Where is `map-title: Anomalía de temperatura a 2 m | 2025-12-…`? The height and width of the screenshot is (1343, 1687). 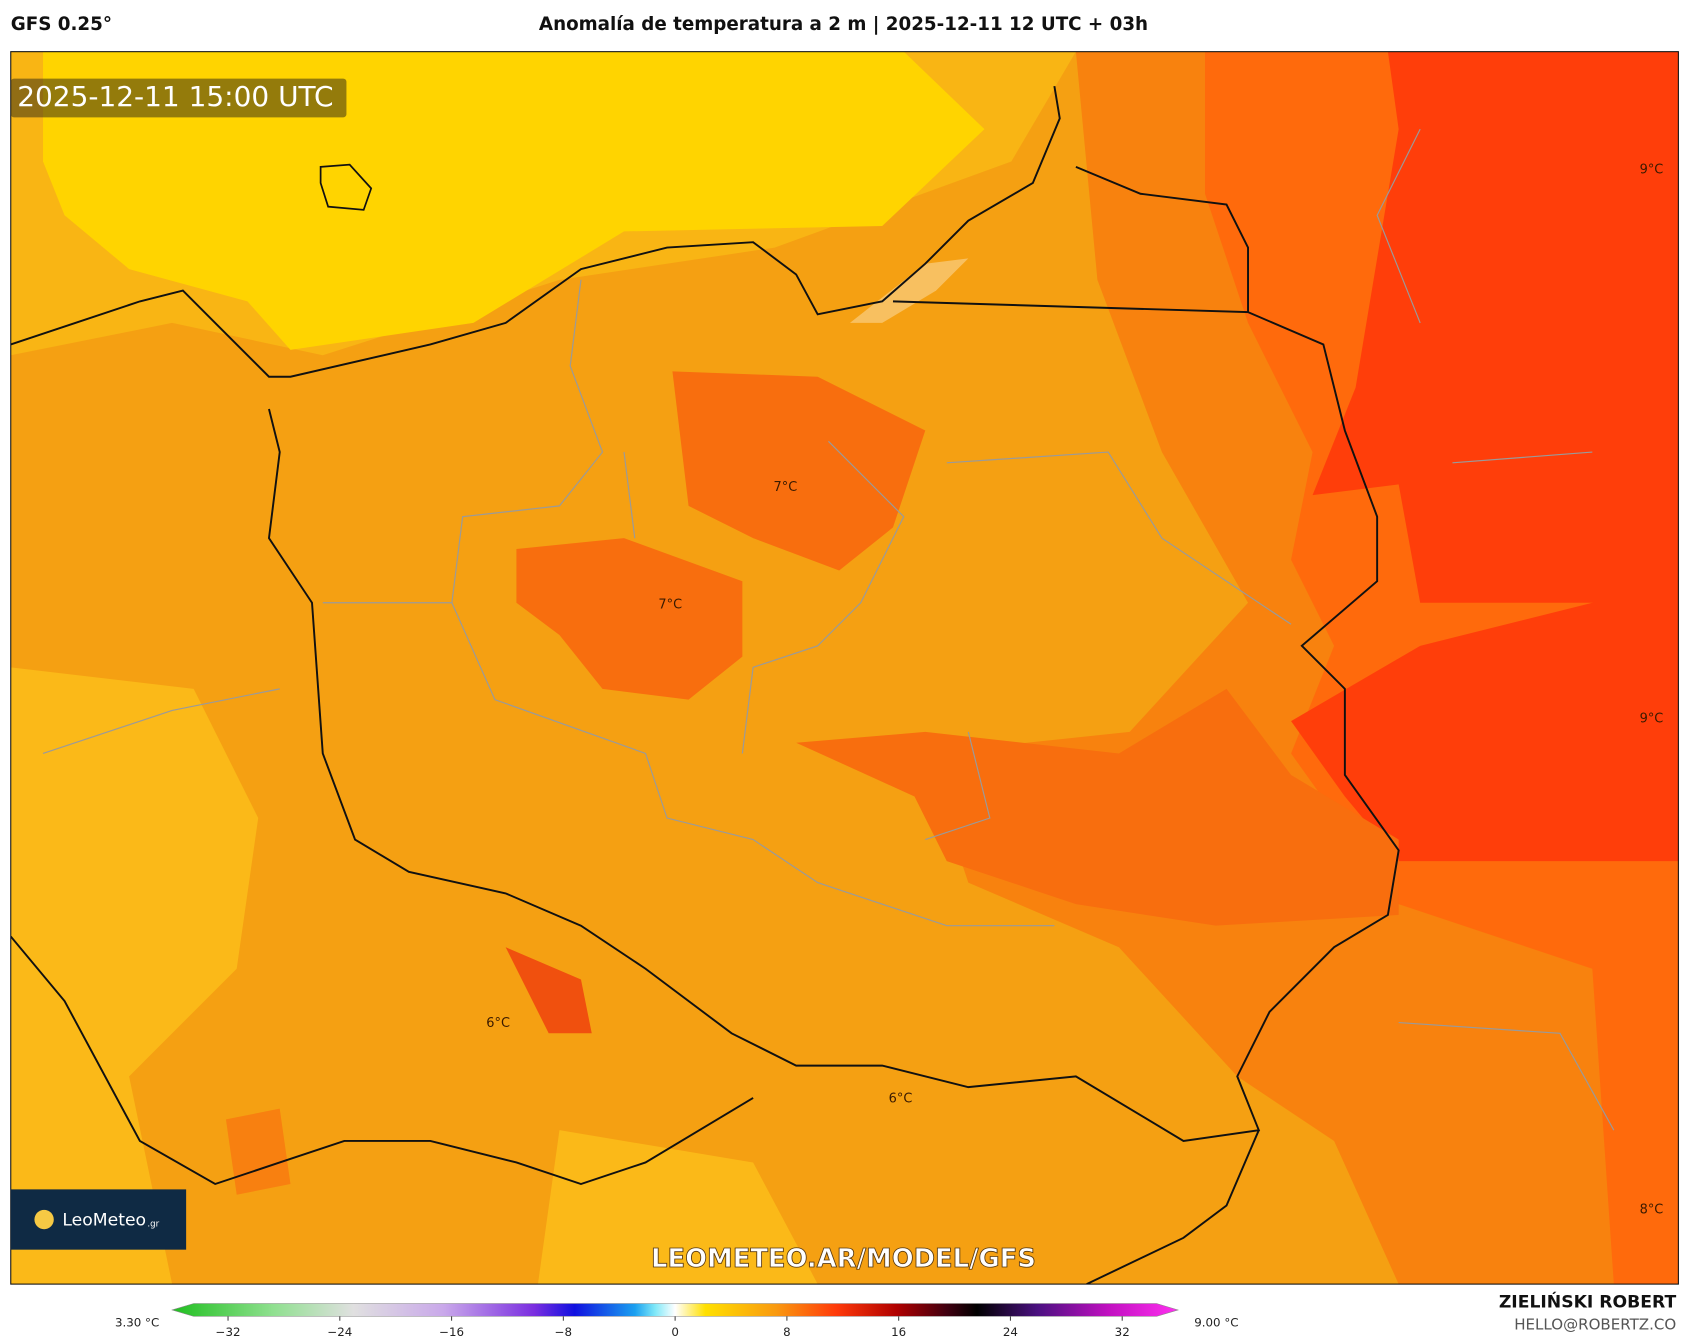
map-title: Anomalía de temperatura a 2 m | 2025-12-… is located at coordinates (843, 24).